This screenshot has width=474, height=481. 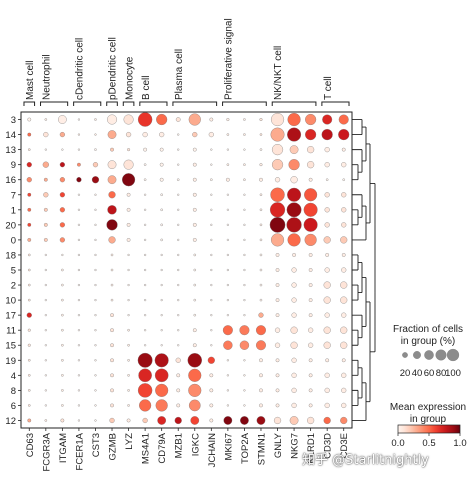 I want to click on dot-5-CD79A, so click(x=161, y=270).